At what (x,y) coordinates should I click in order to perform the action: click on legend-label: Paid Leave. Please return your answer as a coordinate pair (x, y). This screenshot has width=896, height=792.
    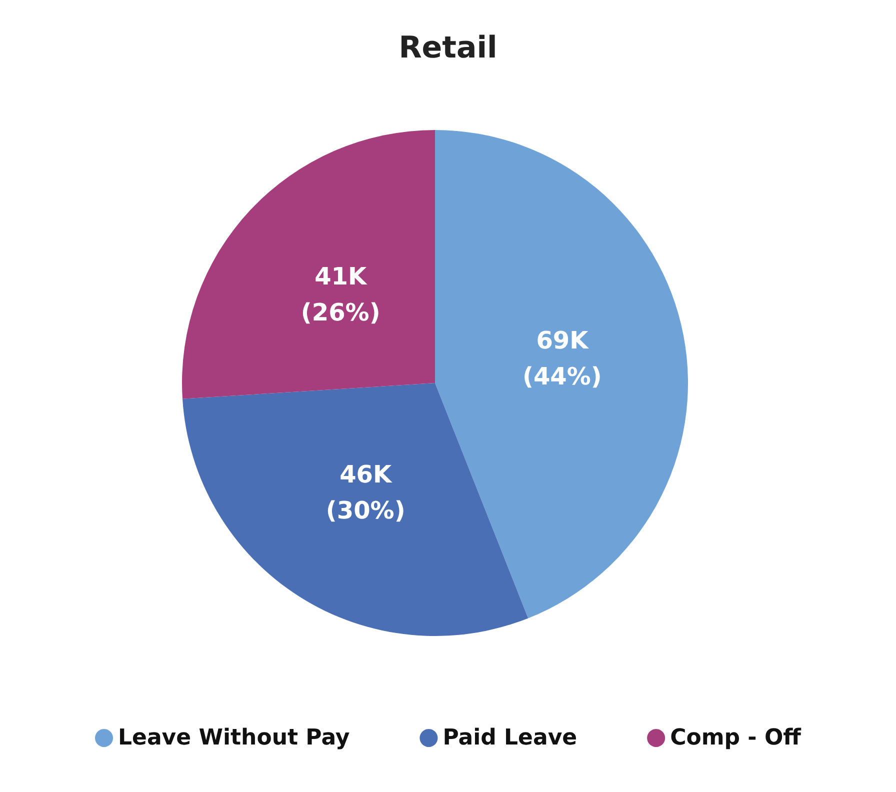
    Looking at the image, I should click on (510, 738).